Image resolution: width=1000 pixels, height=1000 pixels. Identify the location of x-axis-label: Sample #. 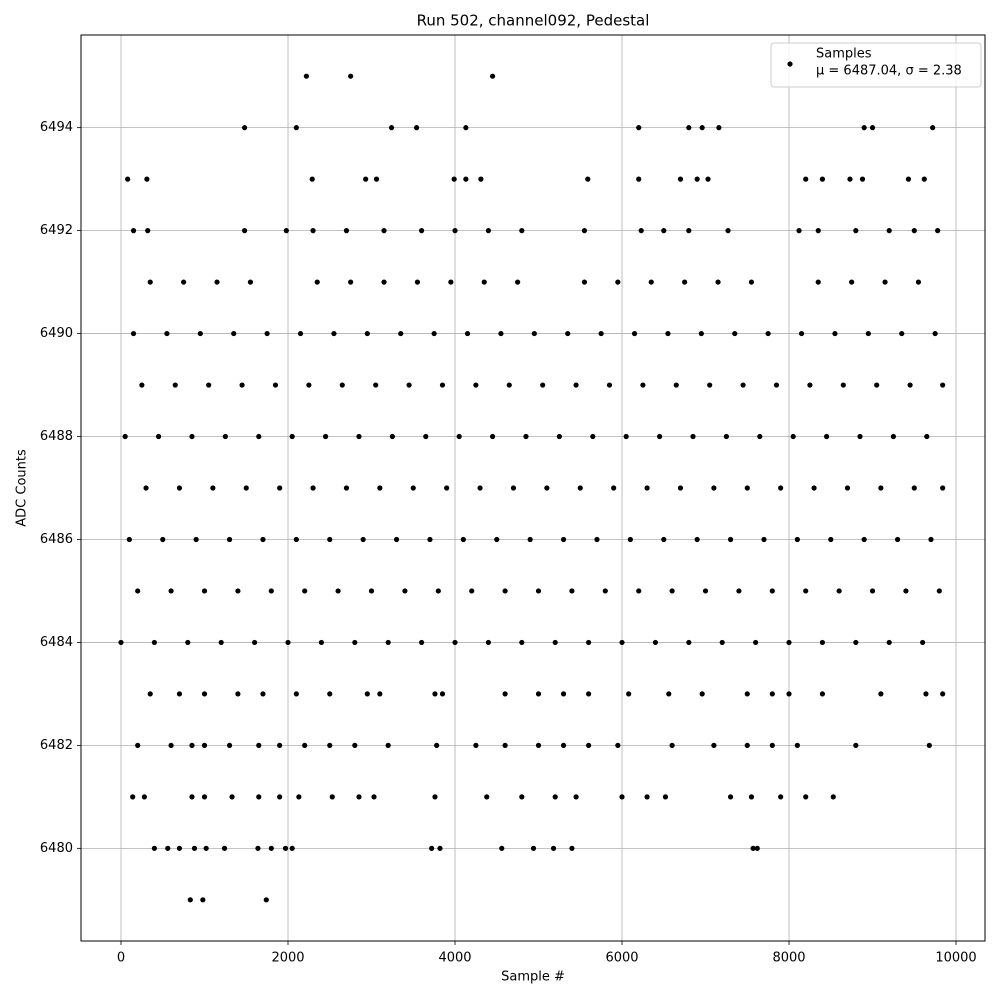
(533, 977).